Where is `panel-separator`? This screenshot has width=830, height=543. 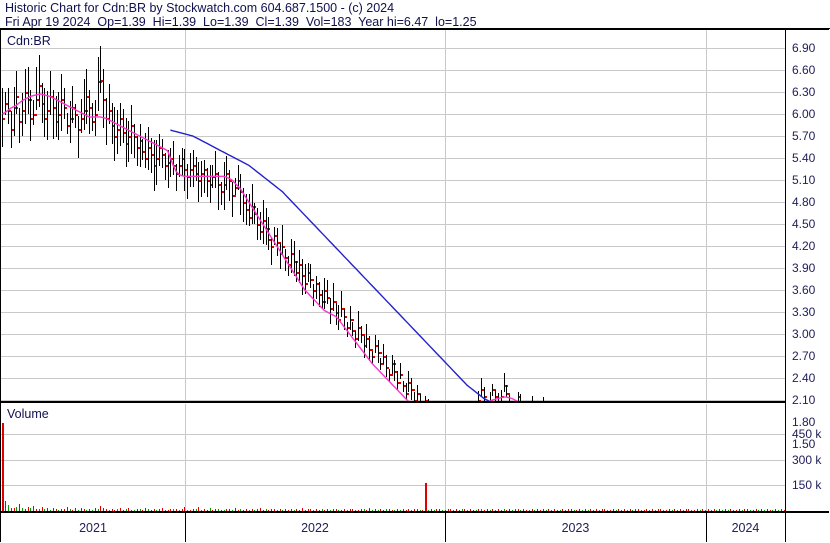
panel-separator is located at coordinates (393, 402).